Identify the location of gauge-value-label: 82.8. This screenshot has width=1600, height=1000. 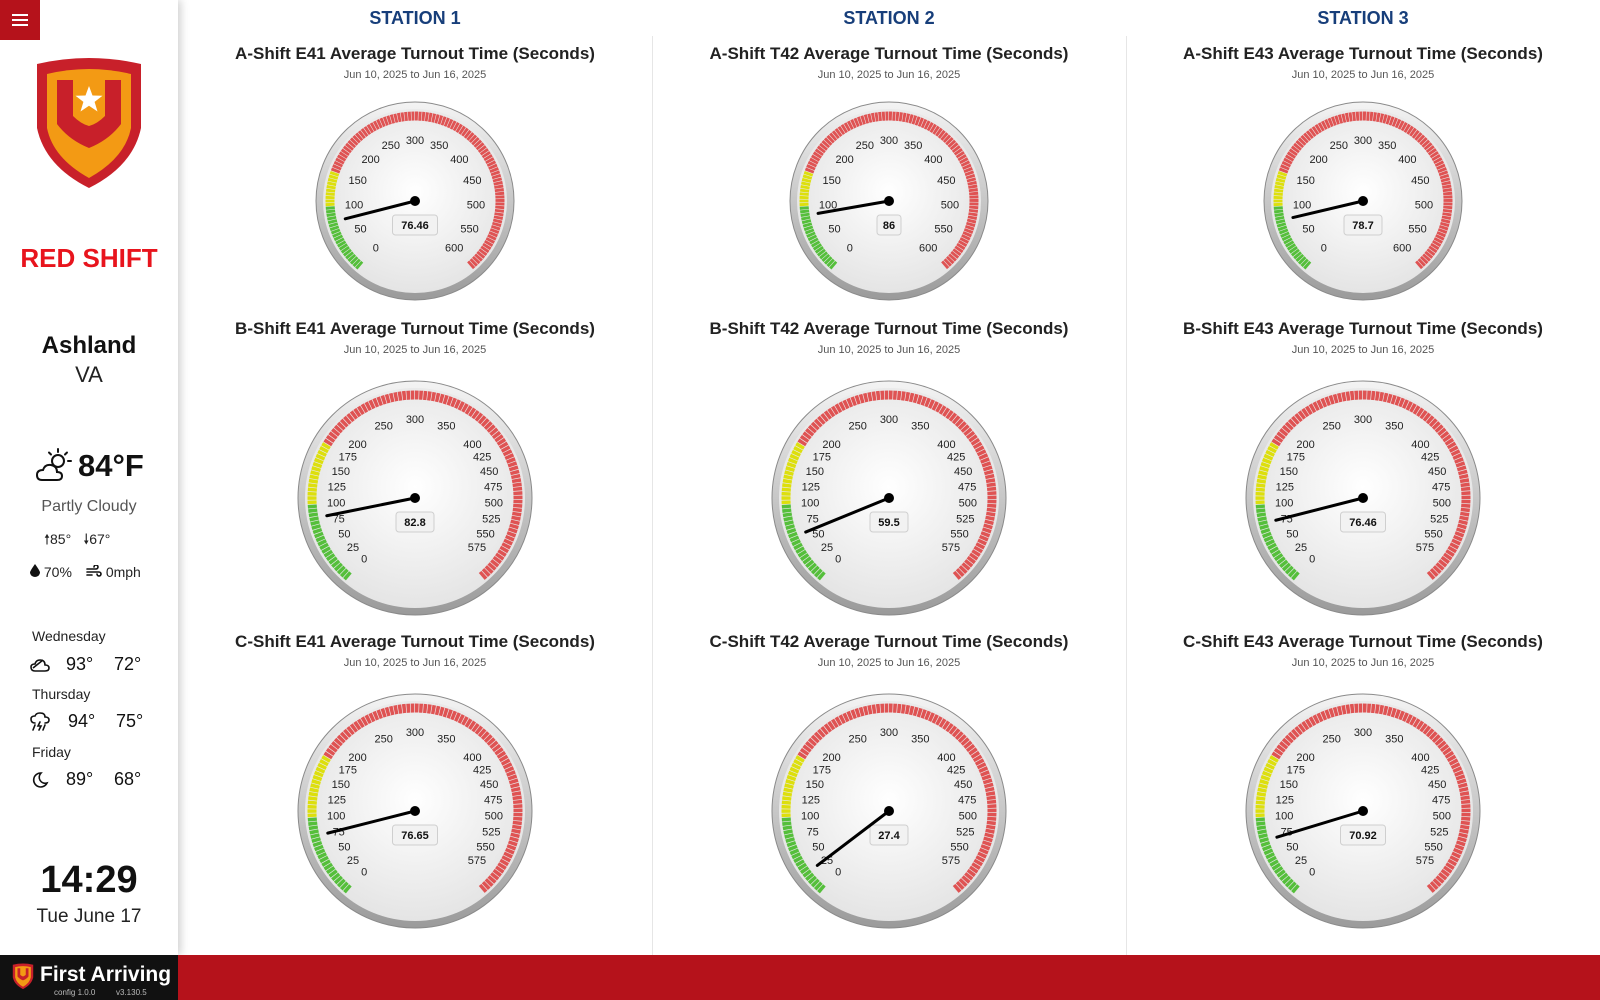
(414, 523).